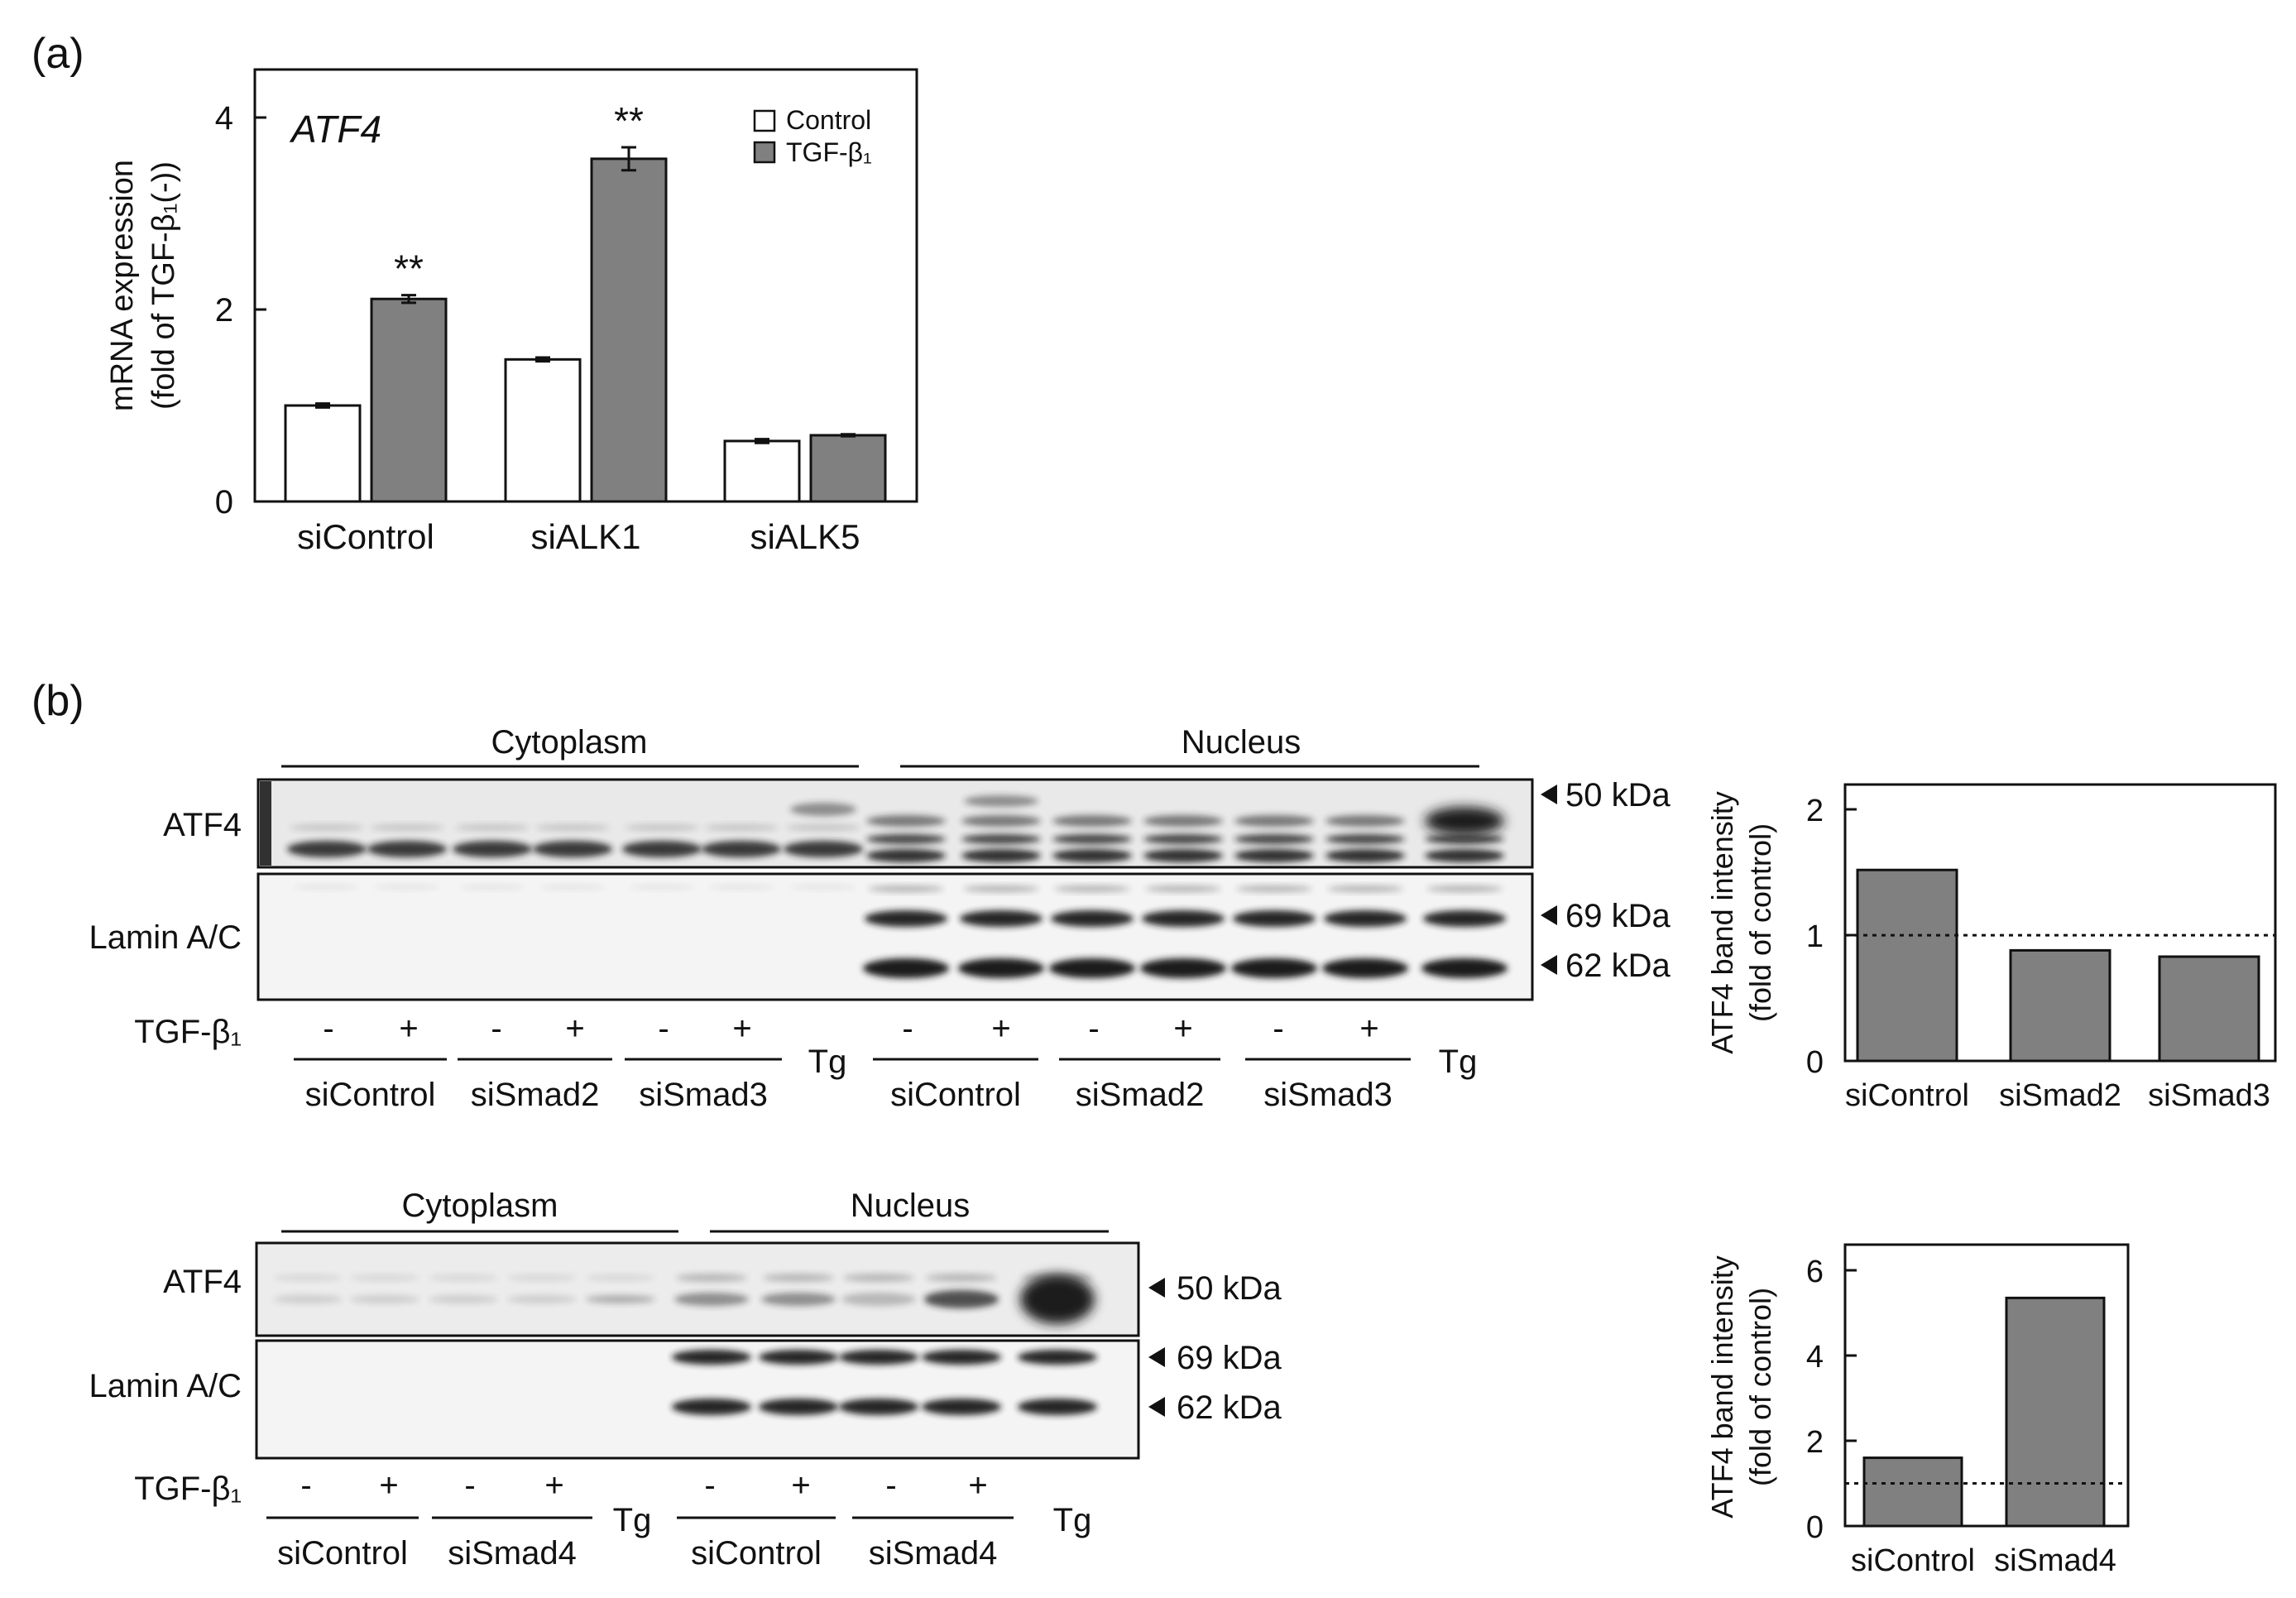 This screenshot has height=1598, width=2296. Describe the element at coordinates (1986, 1412) in the screenshot. I see `bar-marks` at that location.